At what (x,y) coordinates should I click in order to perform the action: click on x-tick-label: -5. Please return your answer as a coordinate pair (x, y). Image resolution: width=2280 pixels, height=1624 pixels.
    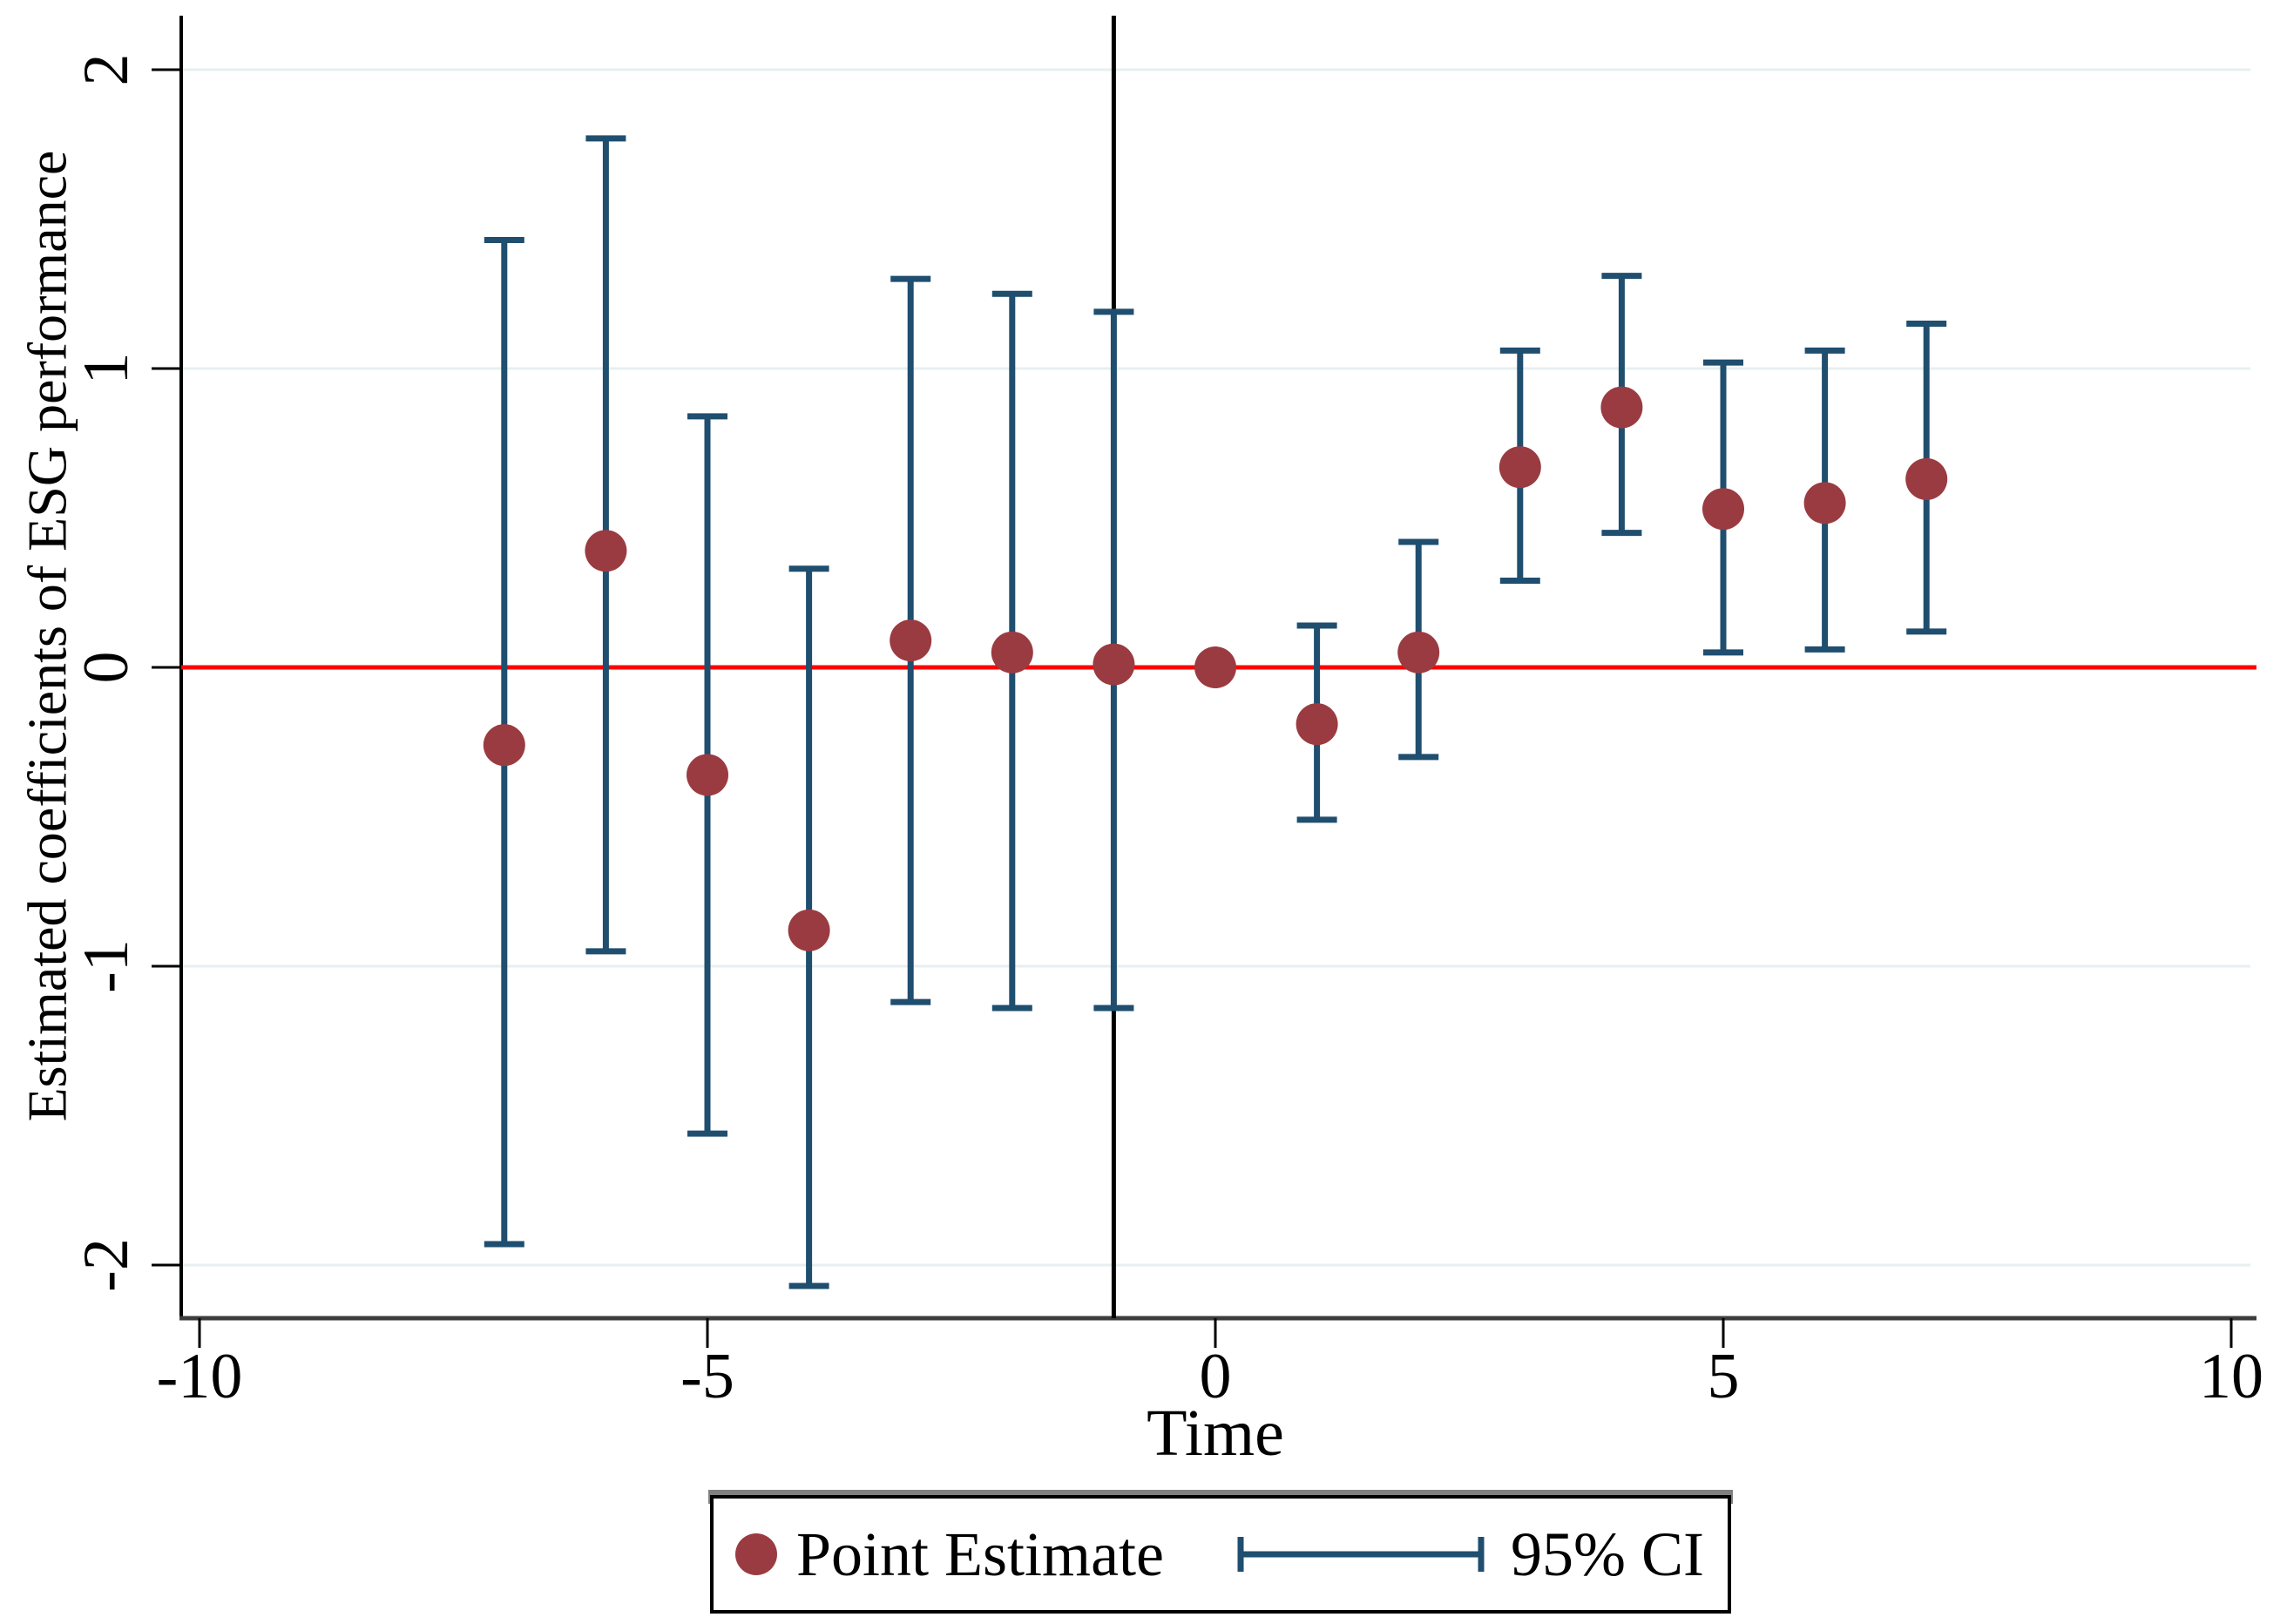
    Looking at the image, I should click on (707, 1376).